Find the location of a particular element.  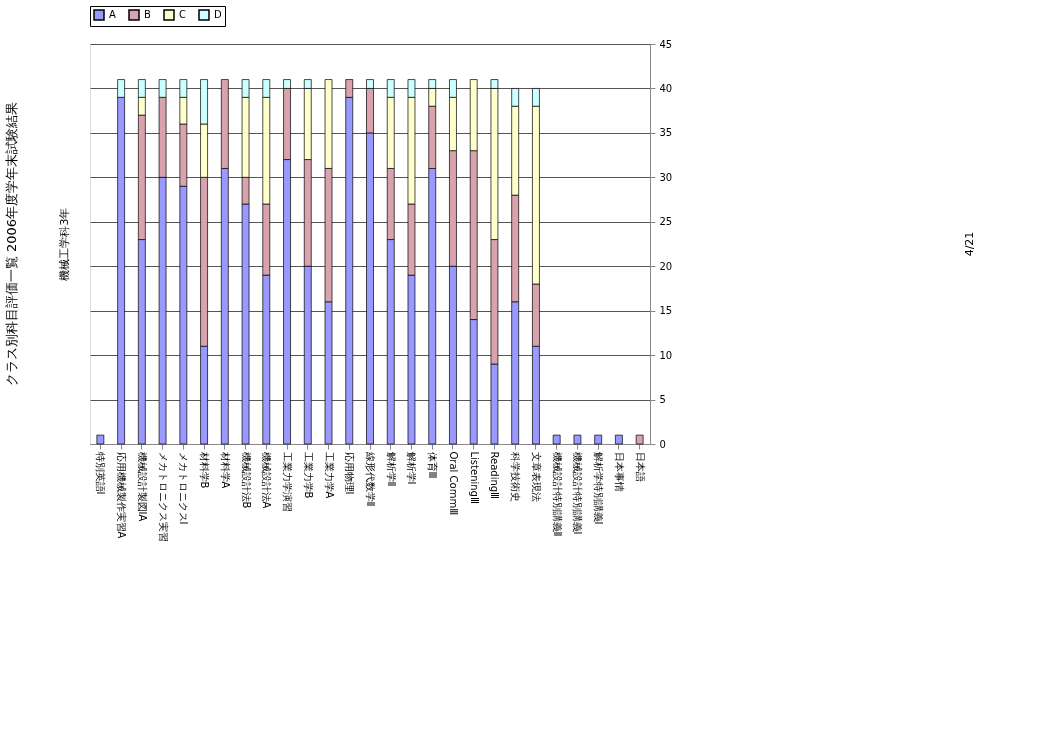

y-tick-label: 20 is located at coordinates (666, 266).